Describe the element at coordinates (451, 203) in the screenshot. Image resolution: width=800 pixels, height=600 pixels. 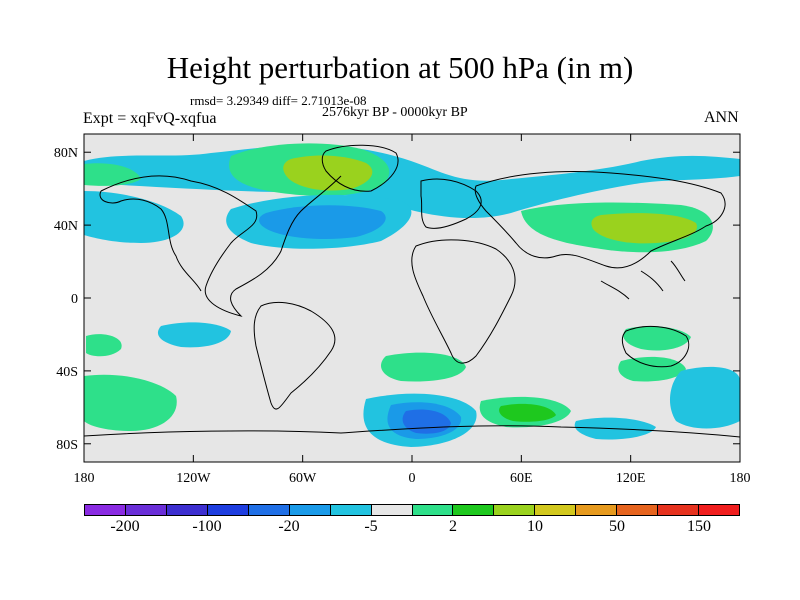
I see `coastline-europe` at that location.